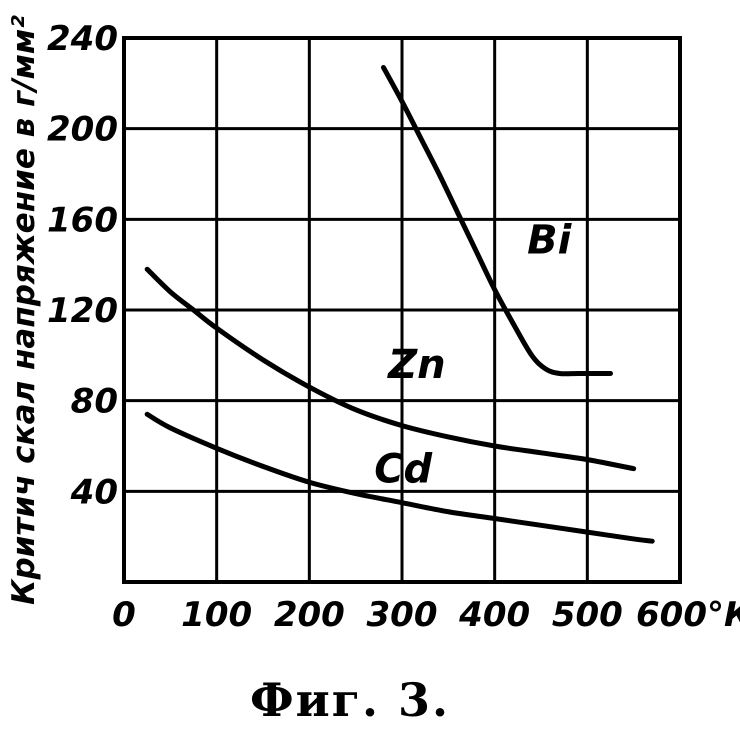  Describe the element at coordinates (82, 265) in the screenshot. I see `y-tick-labels: 40 80 120 160 200 240` at that location.